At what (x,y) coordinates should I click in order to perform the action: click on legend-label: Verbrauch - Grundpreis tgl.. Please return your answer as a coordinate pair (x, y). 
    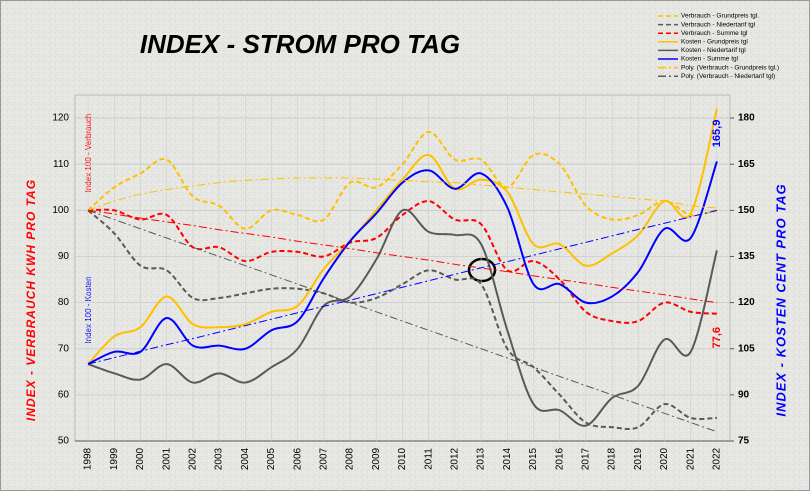
    Looking at the image, I should click on (720, 16).